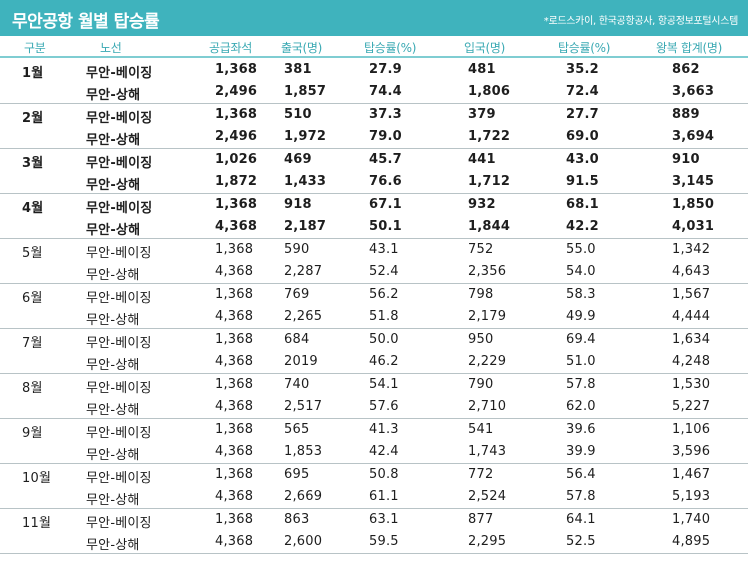 The width and height of the screenshot is (748, 569). What do you see at coordinates (230, 48) in the screenshot?
I see `header-seats: 공급좌석` at bounding box center [230, 48].